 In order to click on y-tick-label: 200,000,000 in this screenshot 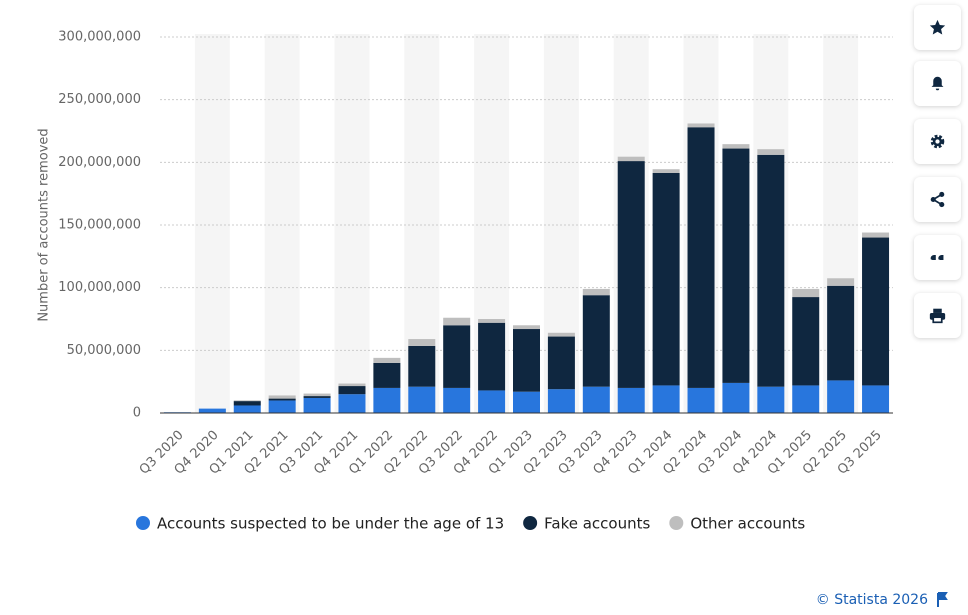, I will do `click(99, 162)`.